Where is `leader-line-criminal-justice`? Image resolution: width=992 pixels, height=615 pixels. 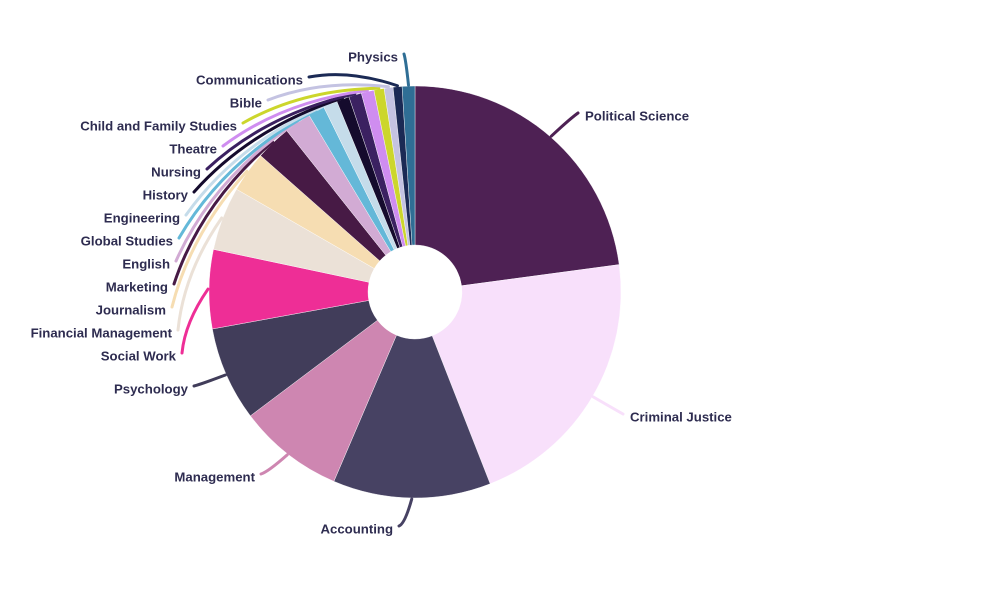 leader-line-criminal-justice is located at coordinates (608, 405).